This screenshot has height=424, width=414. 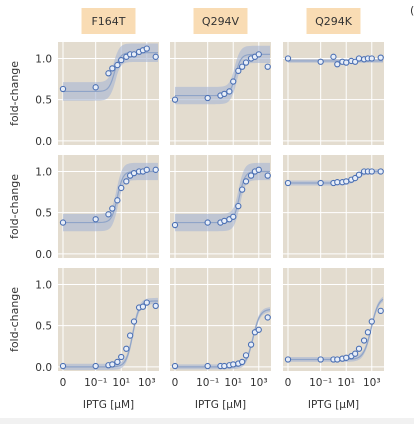 I want to click on column-title: F164T, so click(x=108, y=21).